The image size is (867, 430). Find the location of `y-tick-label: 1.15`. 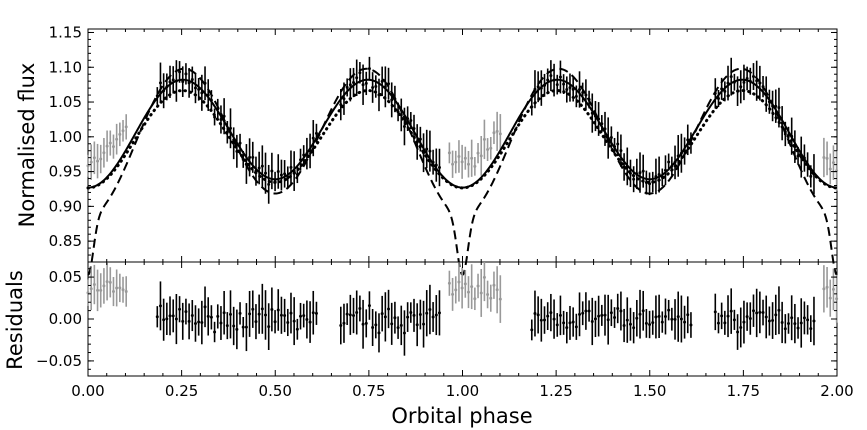

y-tick-label: 1.15 is located at coordinates (65, 32).